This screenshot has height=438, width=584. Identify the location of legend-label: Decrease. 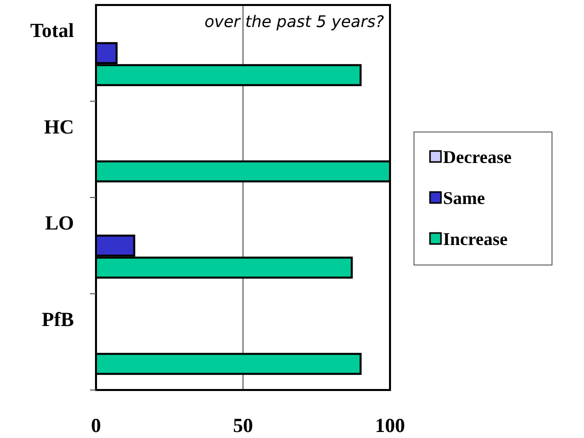
(477, 157).